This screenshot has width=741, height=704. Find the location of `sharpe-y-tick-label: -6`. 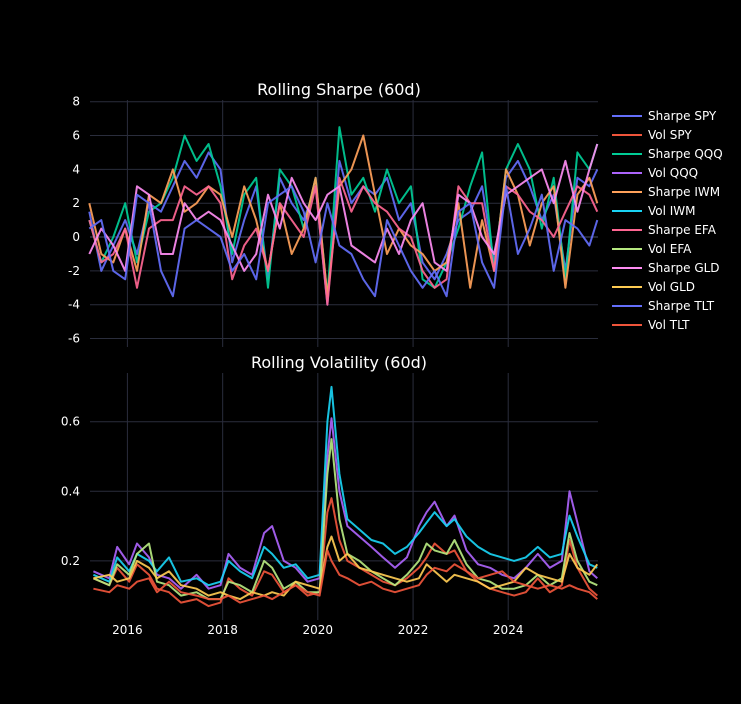

sharpe-y-tick-label: -6 is located at coordinates (74, 339).